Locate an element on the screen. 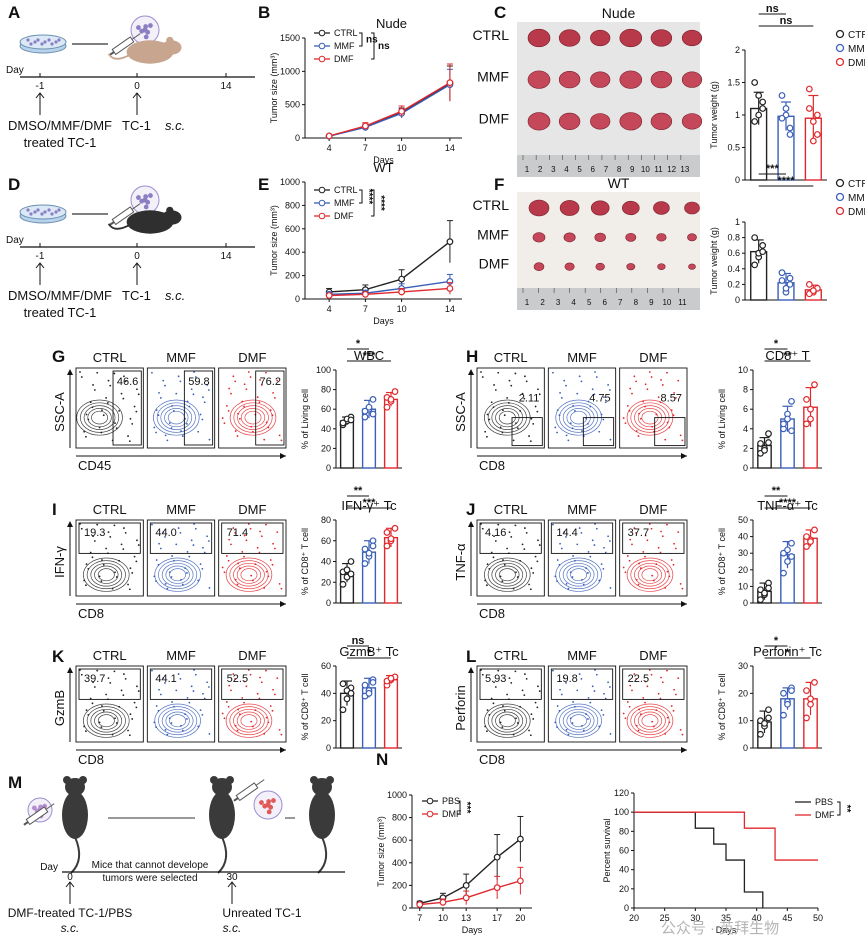 This screenshot has width=865, height=938. d-schematic: -1 0 14 Day DMSO/MMF/DMF treated TC-1 TC-1 s.c. is located at coordinates (130, 252).